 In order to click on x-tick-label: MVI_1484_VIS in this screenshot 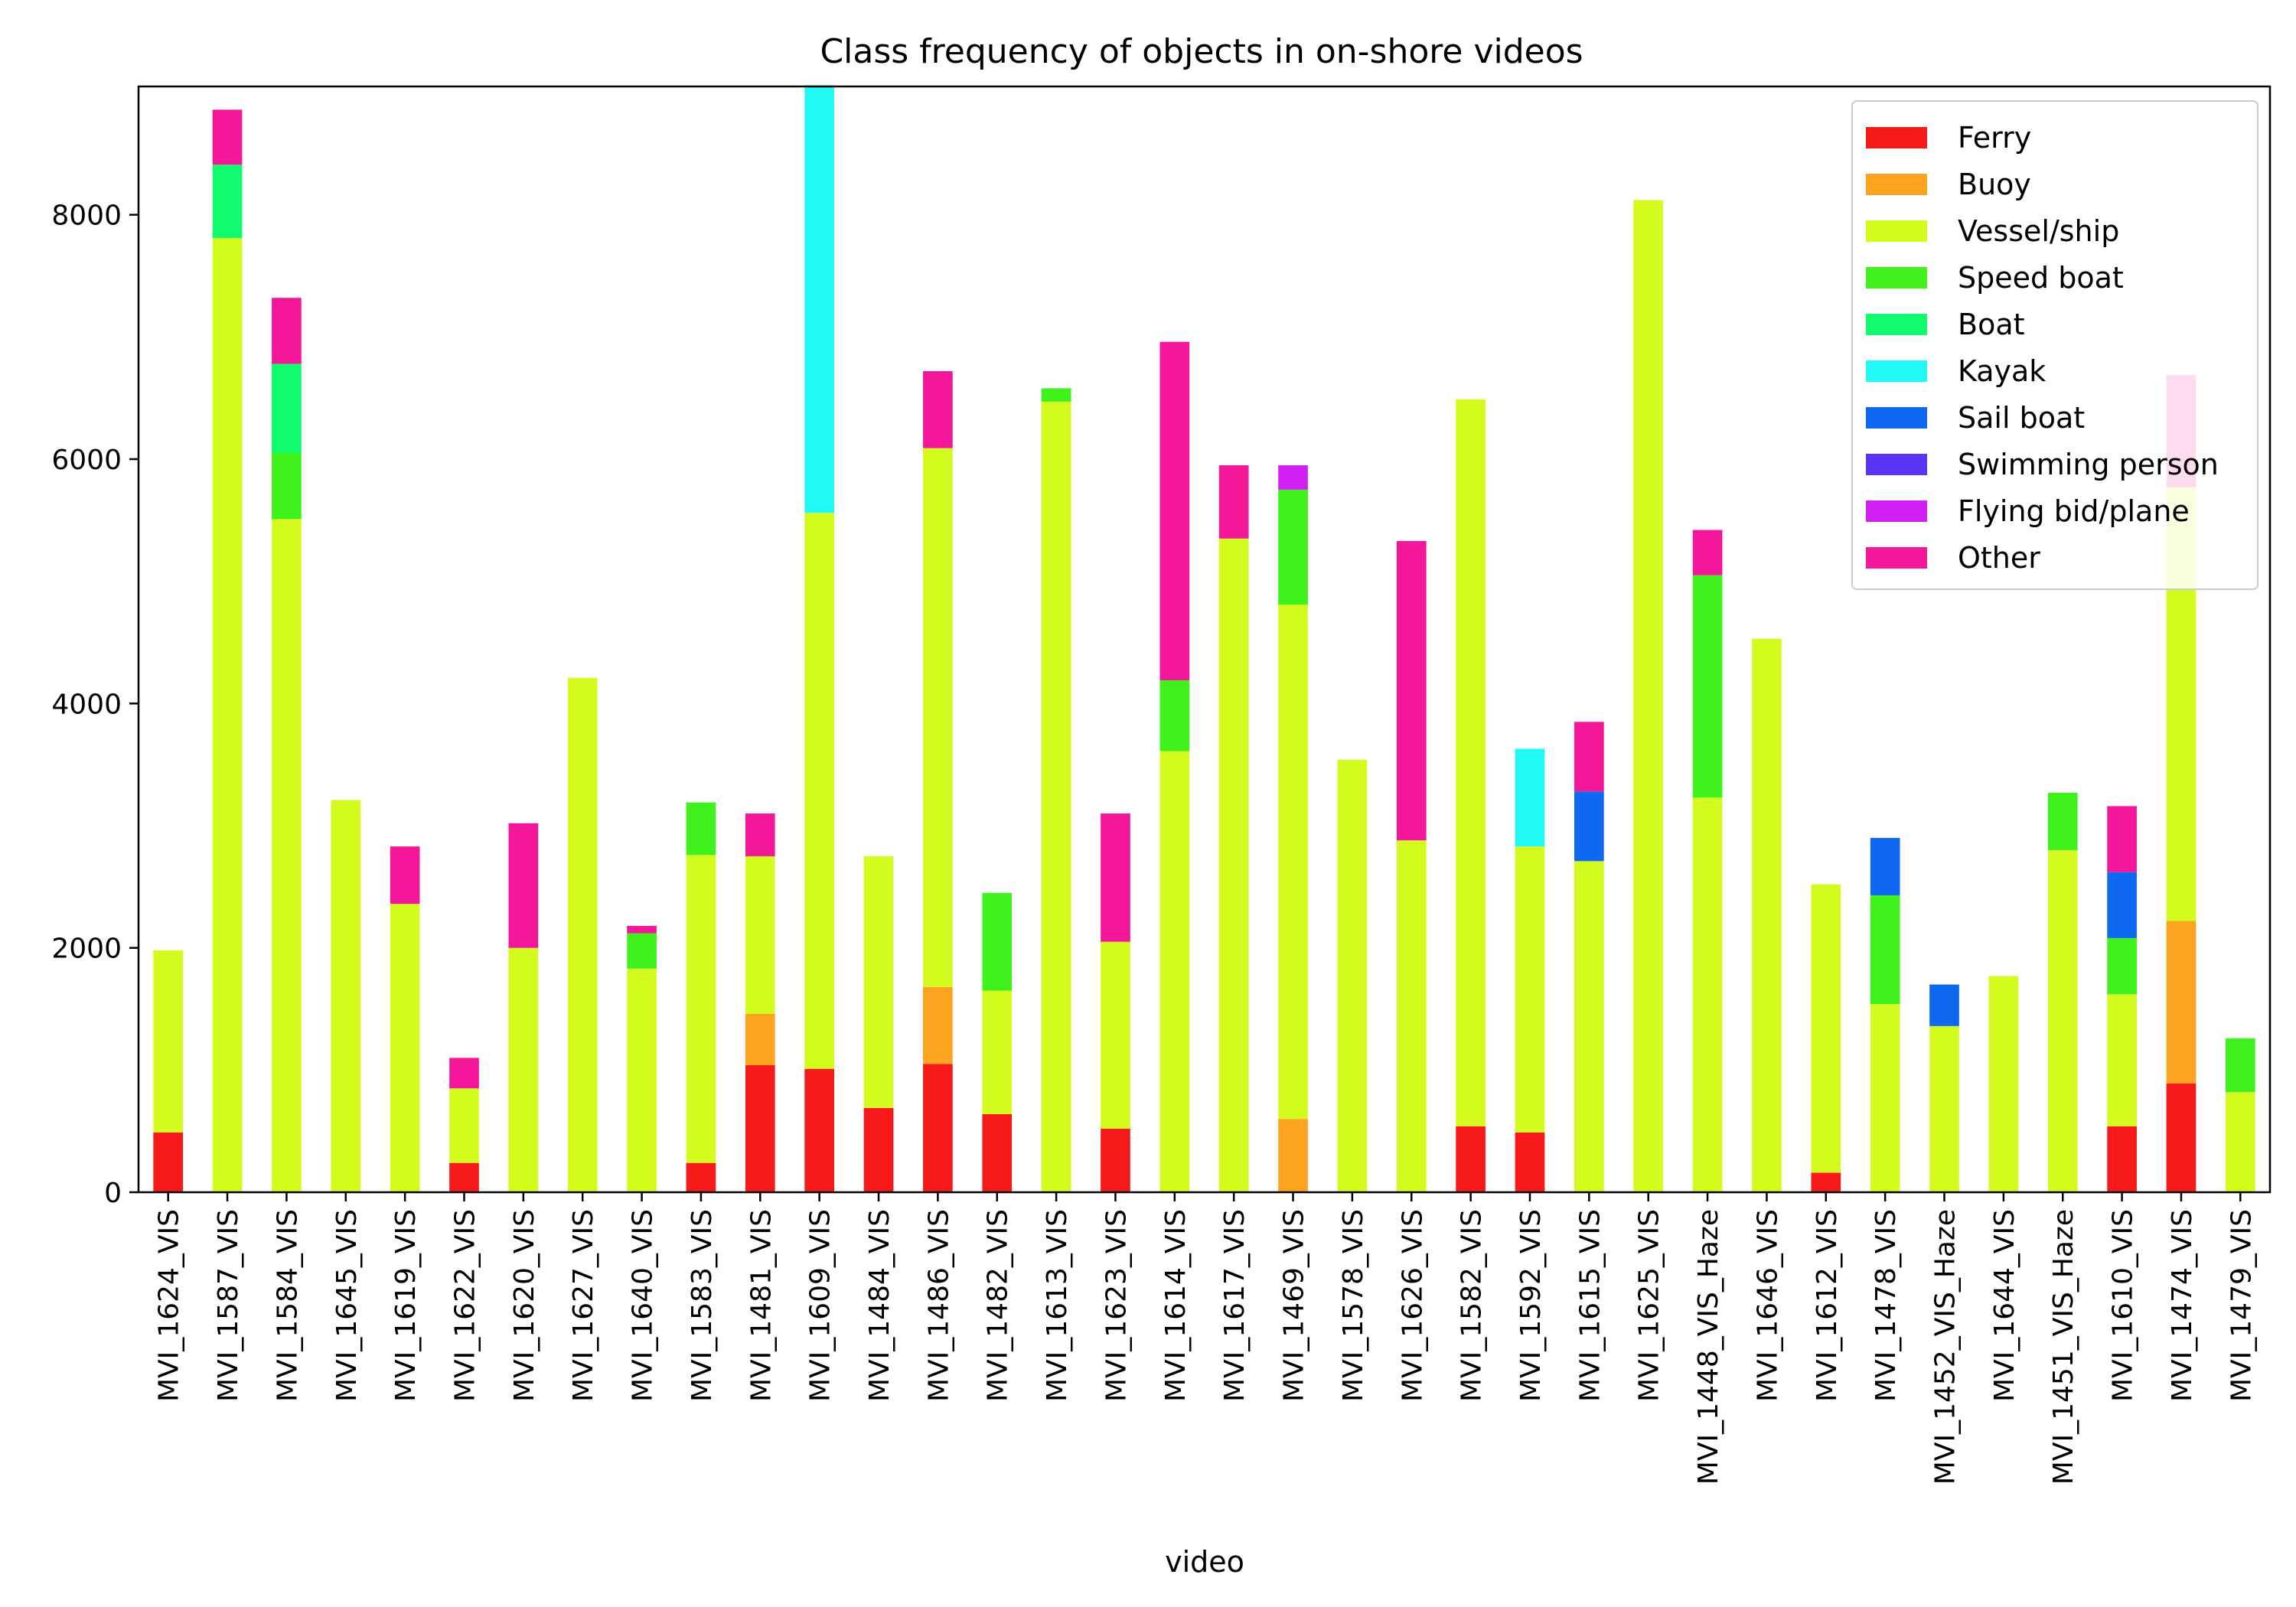, I will do `click(879, 1305)`.